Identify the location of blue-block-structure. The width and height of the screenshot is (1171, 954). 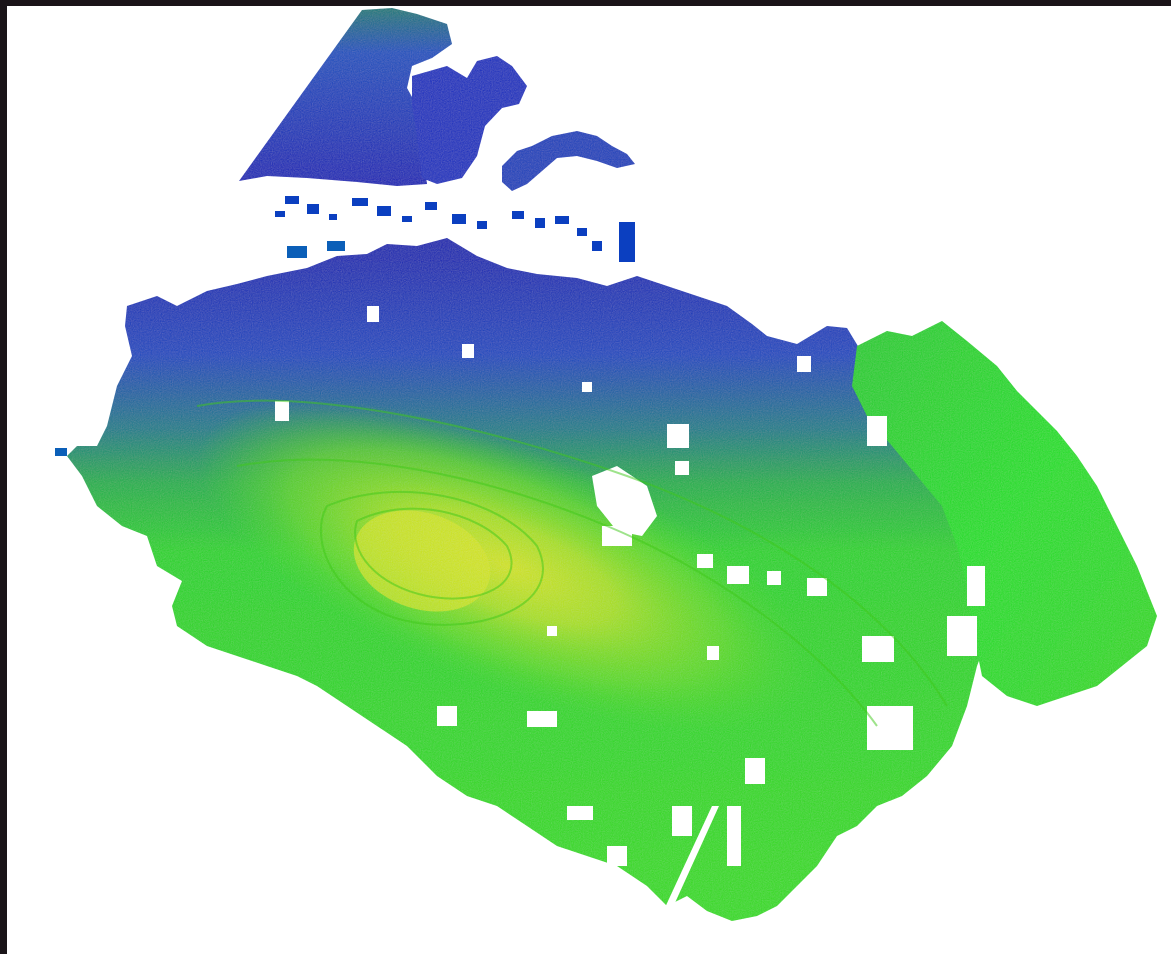
(469, 120).